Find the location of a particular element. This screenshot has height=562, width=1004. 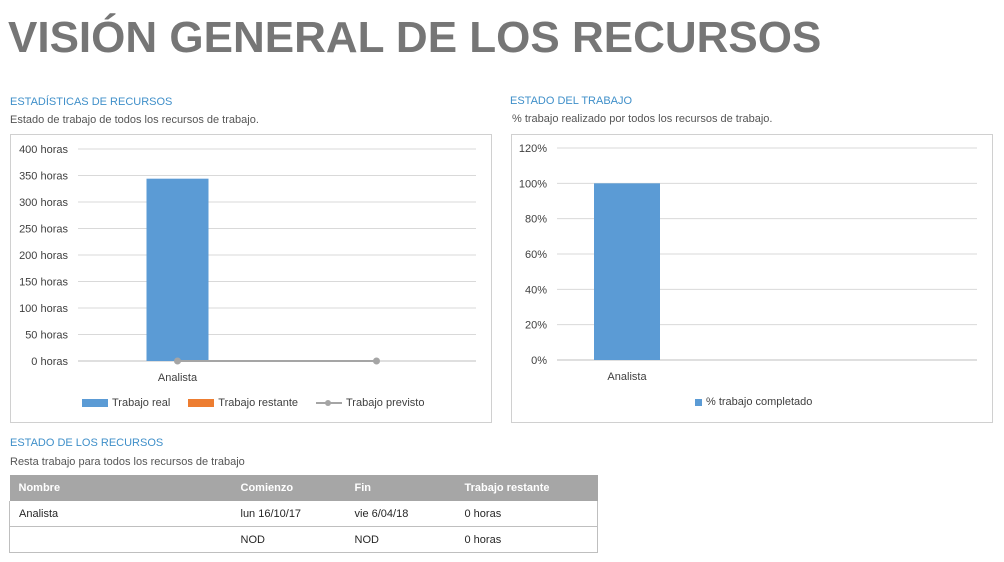

cell-name: Analista is located at coordinates (120, 514).